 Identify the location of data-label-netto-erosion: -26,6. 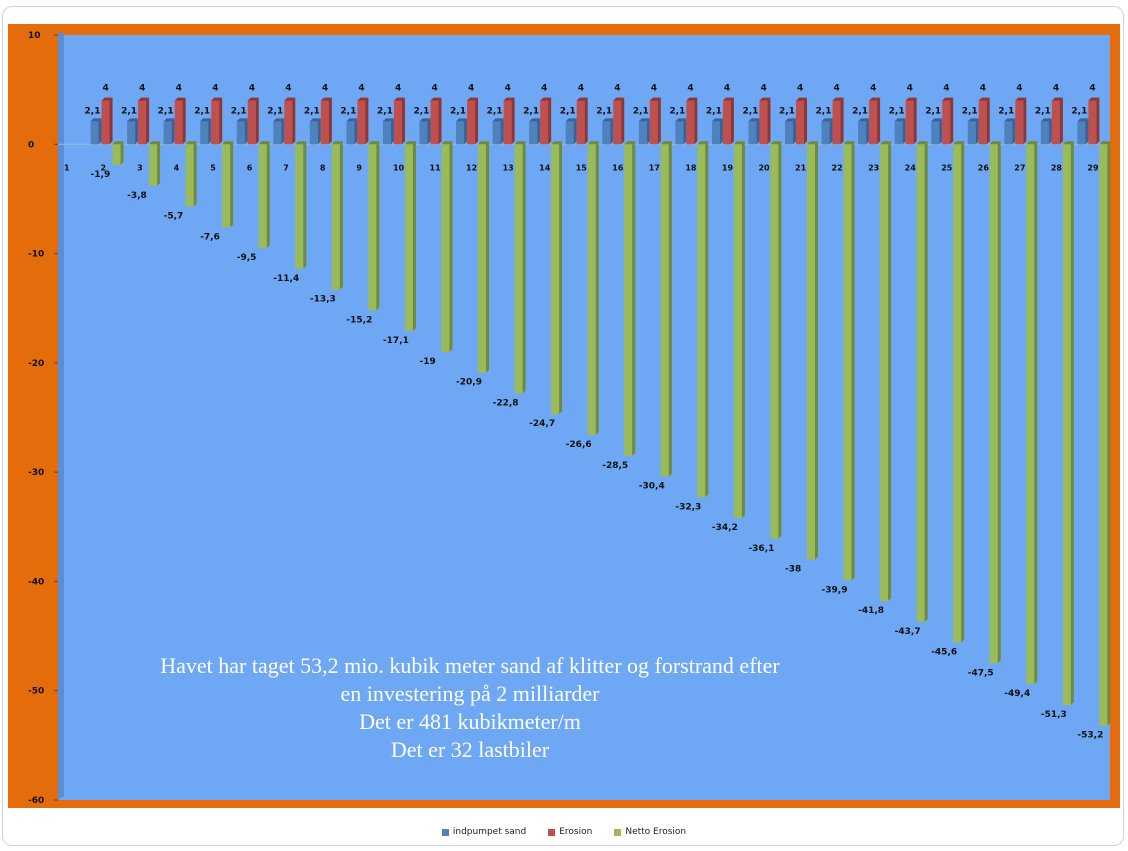
(579, 445).